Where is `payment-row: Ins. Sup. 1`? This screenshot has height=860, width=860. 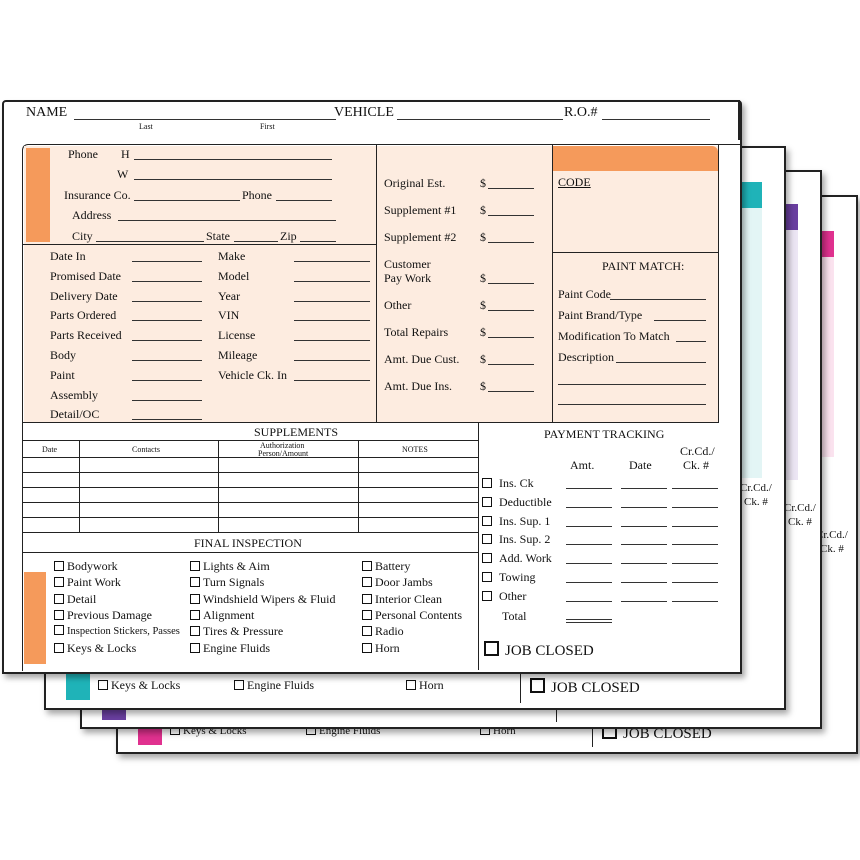 payment-row: Ins. Sup. 1 is located at coordinates (516, 520).